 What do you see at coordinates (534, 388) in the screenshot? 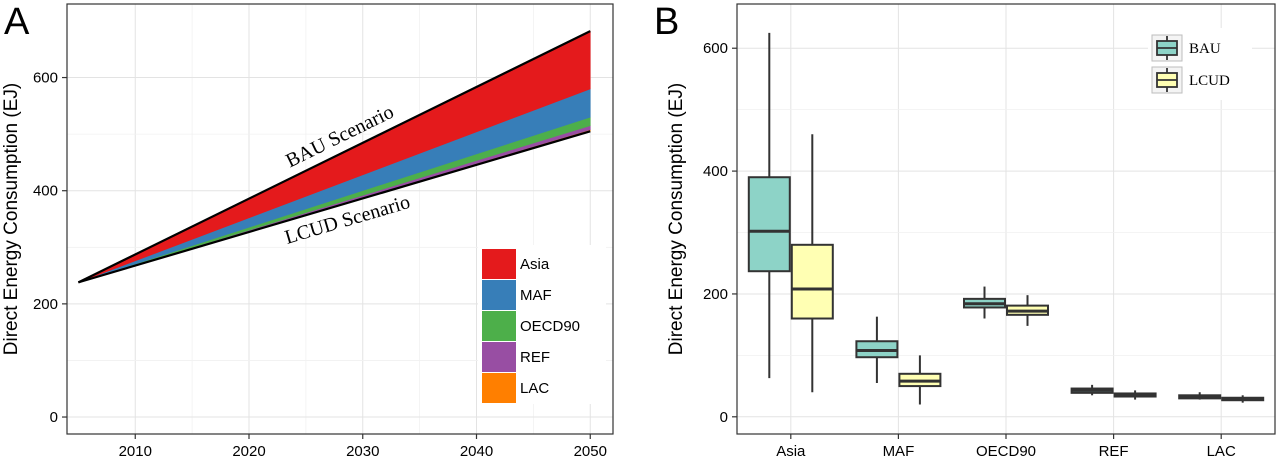
I see `legend-label-lac: LAC` at bounding box center [534, 388].